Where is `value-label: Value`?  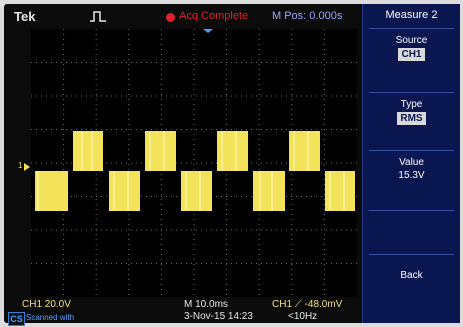 value-label: Value is located at coordinates (411, 162).